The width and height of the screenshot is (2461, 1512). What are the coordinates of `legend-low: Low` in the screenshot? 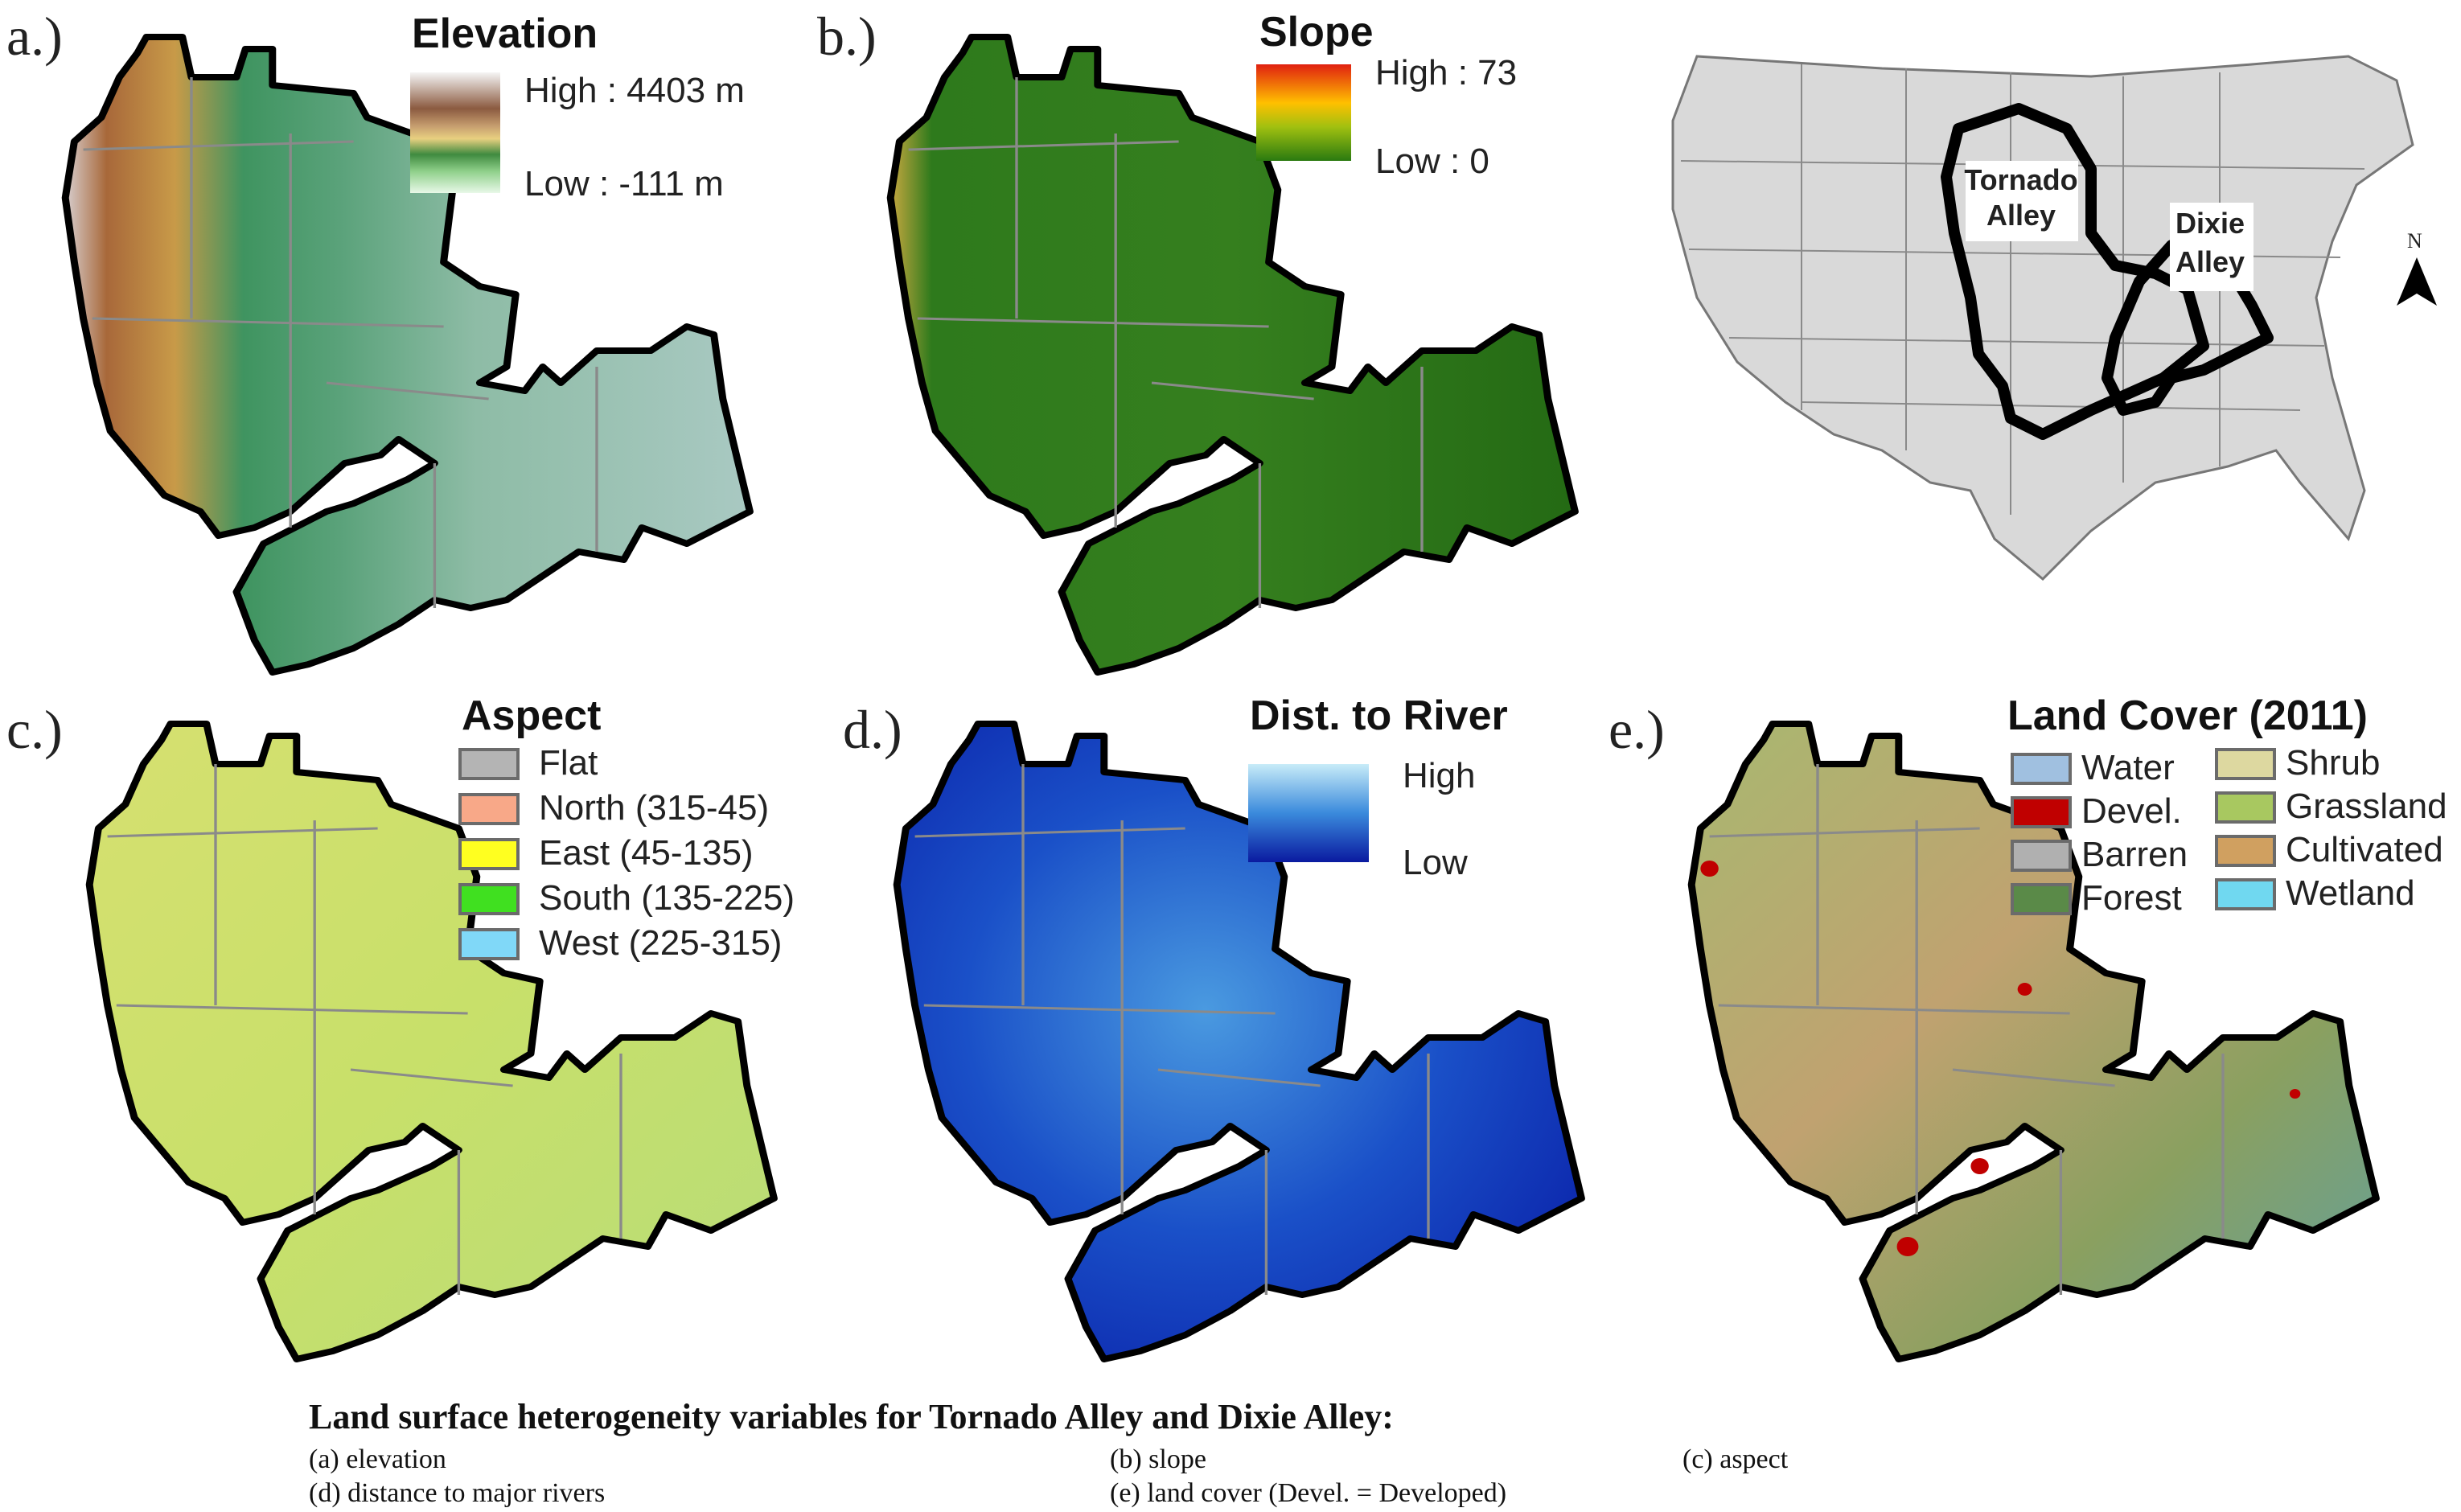 It's located at (1435, 863).